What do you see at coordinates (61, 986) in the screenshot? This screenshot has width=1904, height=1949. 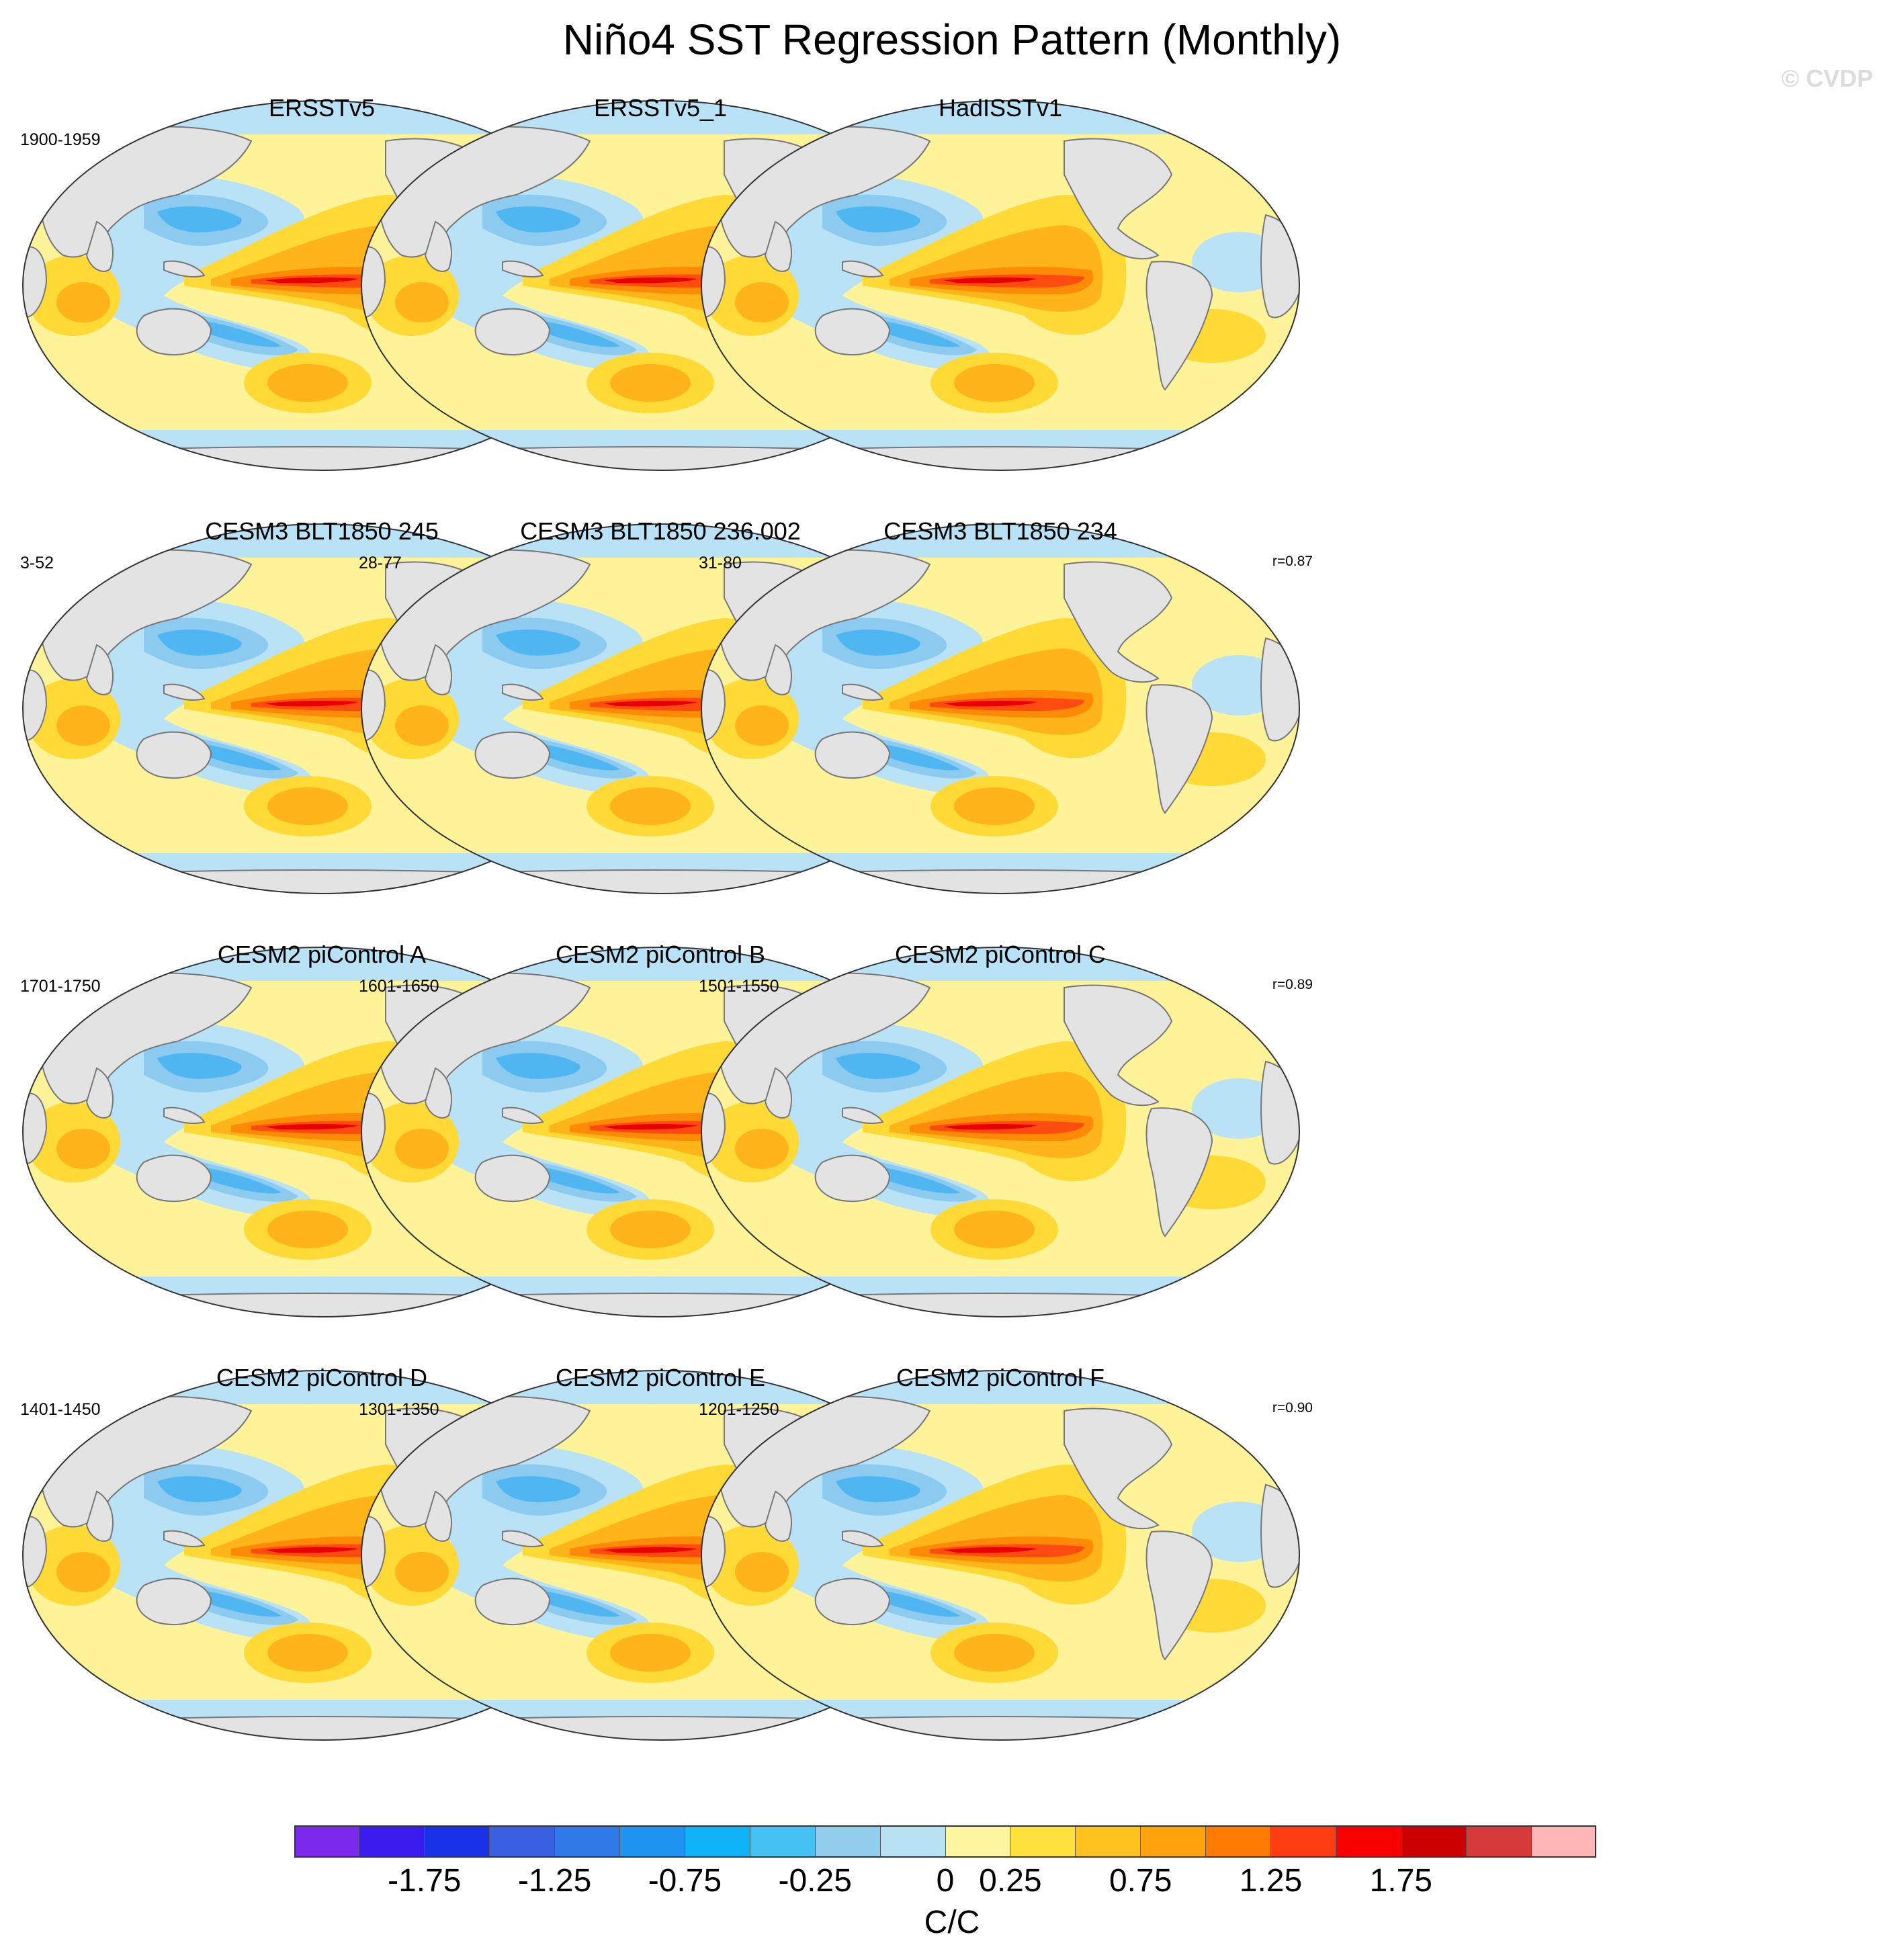 I see `panel-period: 1701-1750` at bounding box center [61, 986].